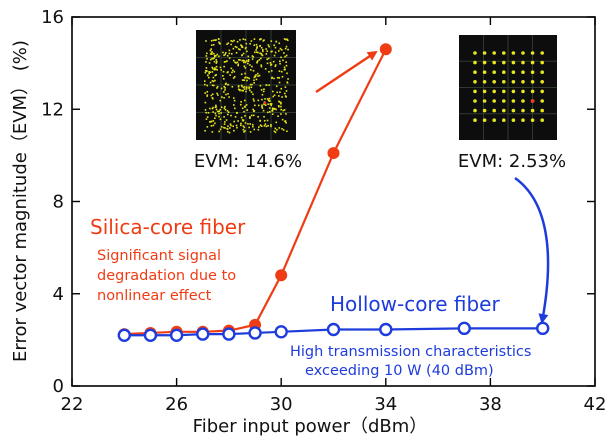 This screenshot has height=440, width=606. I want to click on x-tick-label: 22, so click(72, 404).